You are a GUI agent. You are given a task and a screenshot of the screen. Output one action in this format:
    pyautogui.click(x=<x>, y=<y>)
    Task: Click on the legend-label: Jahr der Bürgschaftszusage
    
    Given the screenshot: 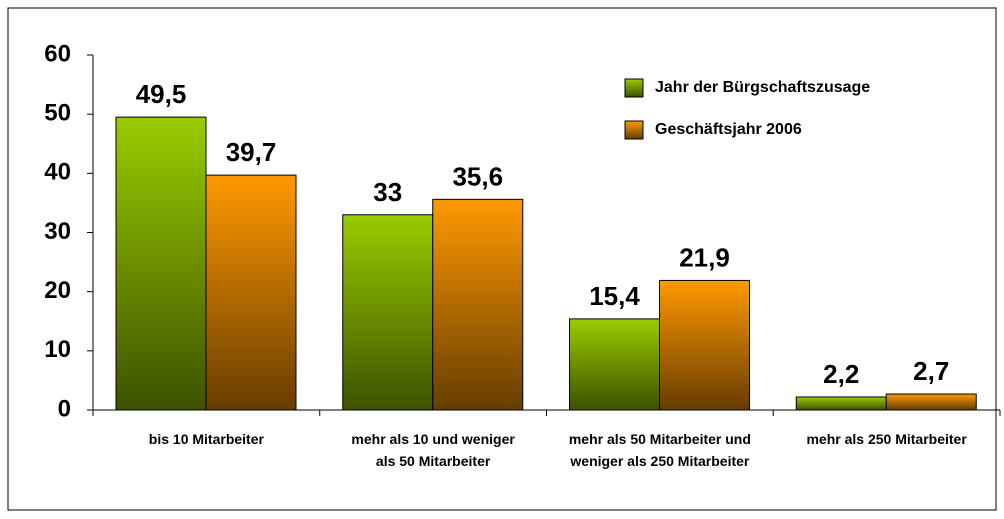 What is the action you would take?
    pyautogui.click(x=762, y=87)
    